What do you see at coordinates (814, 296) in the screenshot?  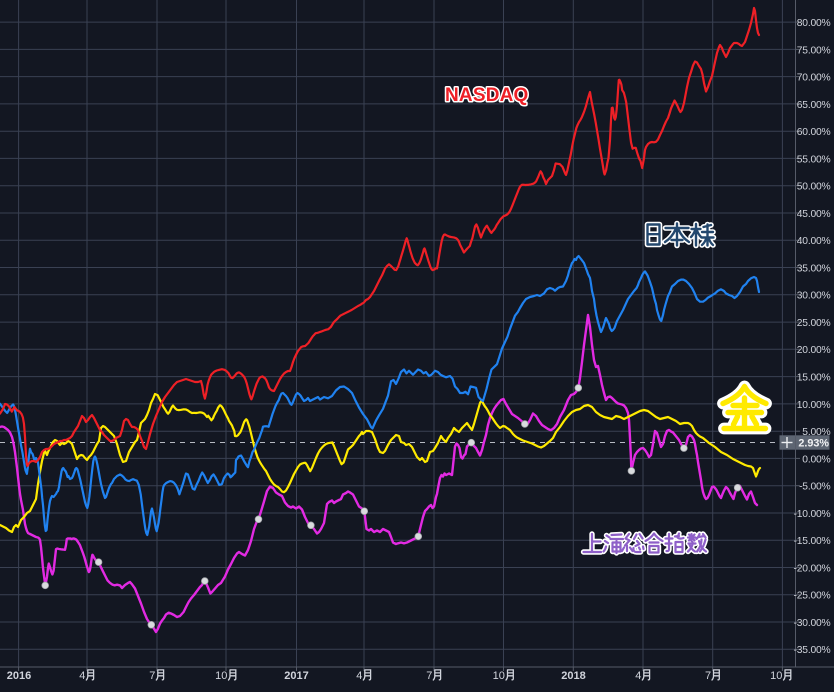 I see `svg-text: 30.00%` at bounding box center [814, 296].